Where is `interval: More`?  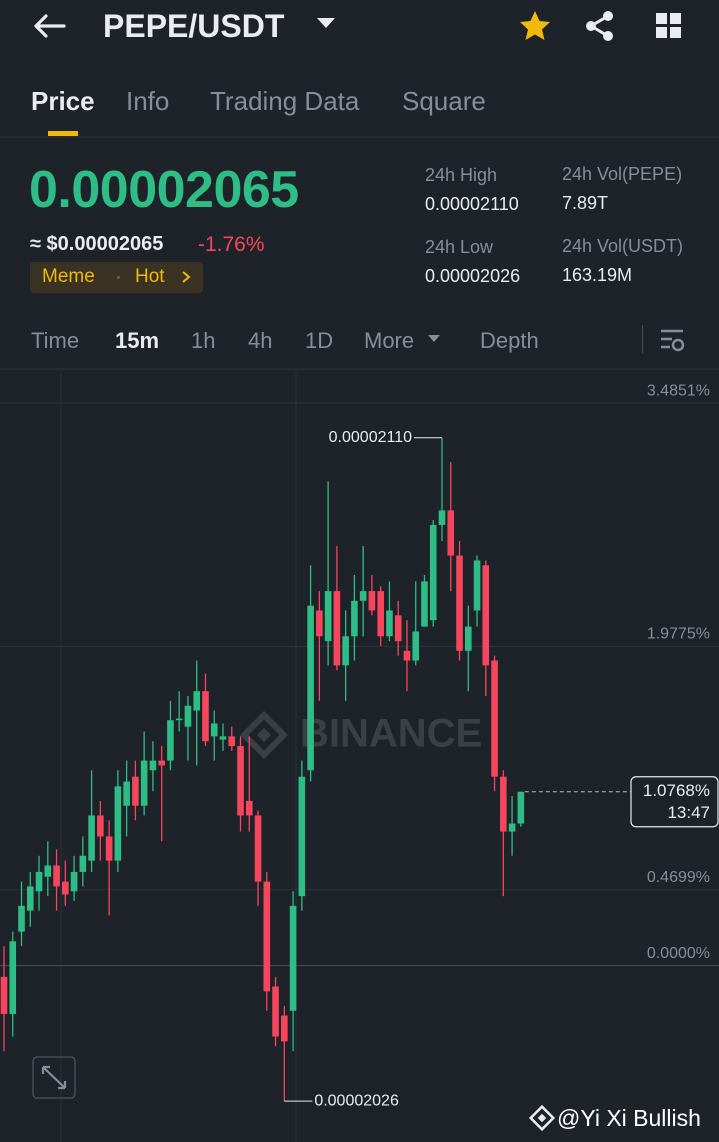 interval: More is located at coordinates (389, 340).